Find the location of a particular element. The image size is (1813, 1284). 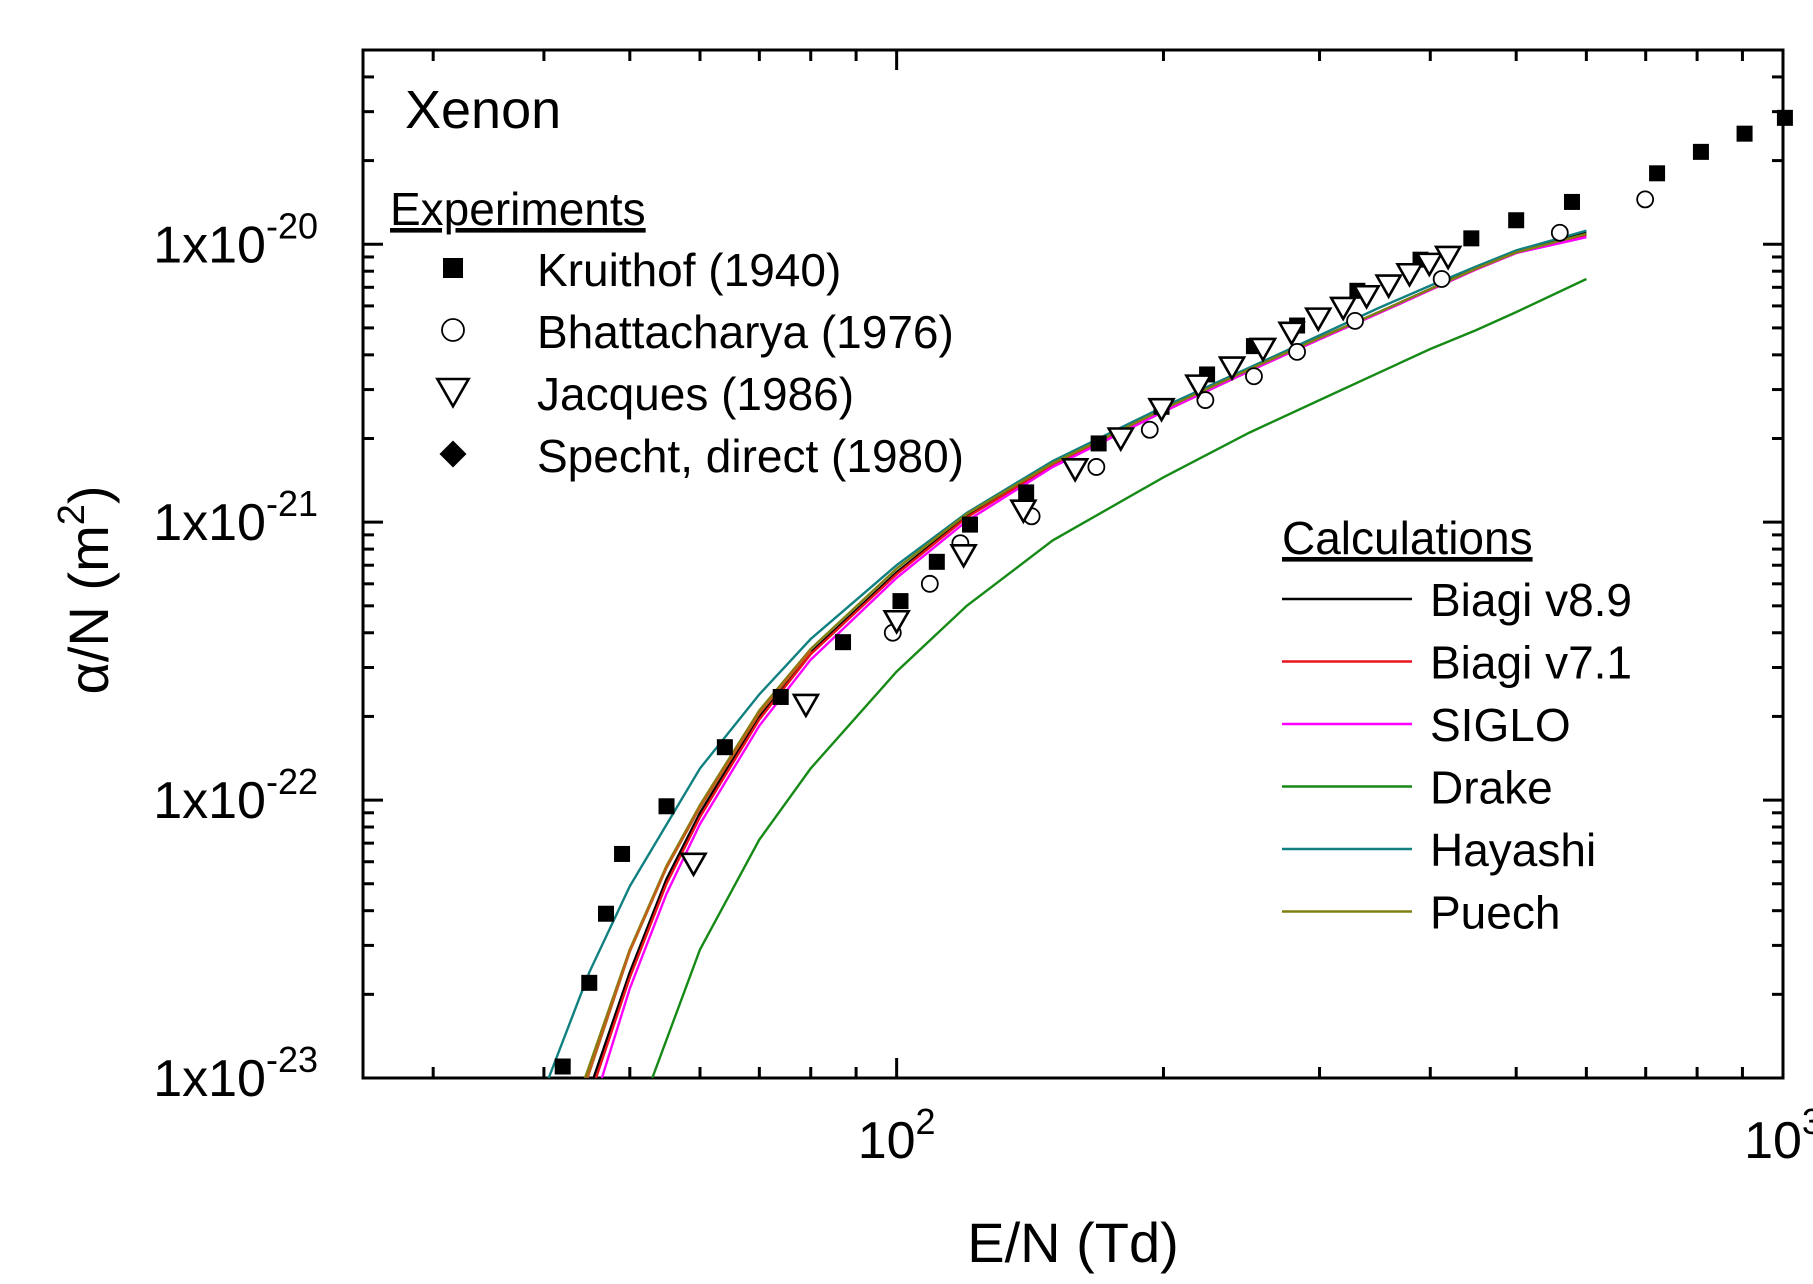

legend-experiments-heading: Experiments is located at coordinates (518, 209).